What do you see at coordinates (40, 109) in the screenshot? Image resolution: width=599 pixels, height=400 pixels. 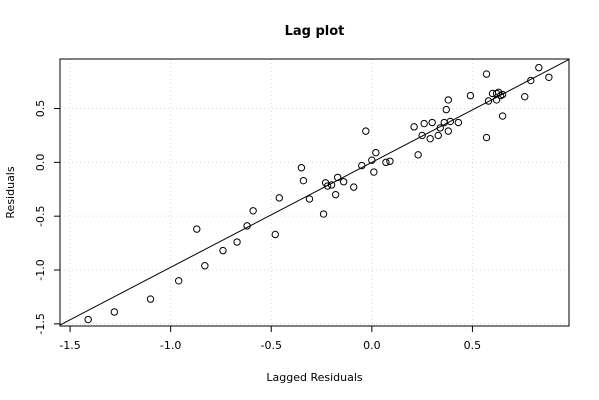 I see `y-tick-label: 0.5` at bounding box center [40, 109].